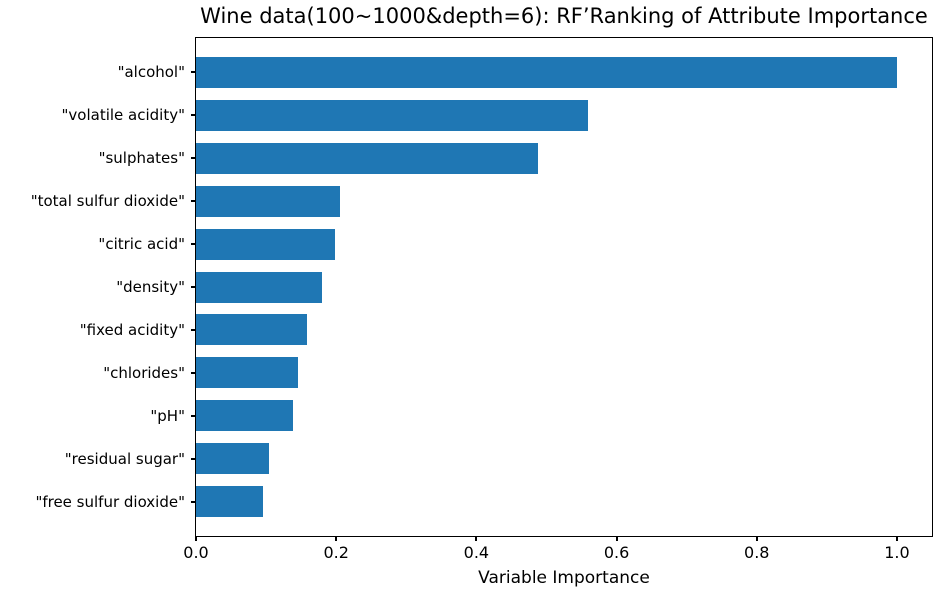 The height and width of the screenshot is (597, 943). I want to click on y-tick-label: "sulphates", so click(141, 158).